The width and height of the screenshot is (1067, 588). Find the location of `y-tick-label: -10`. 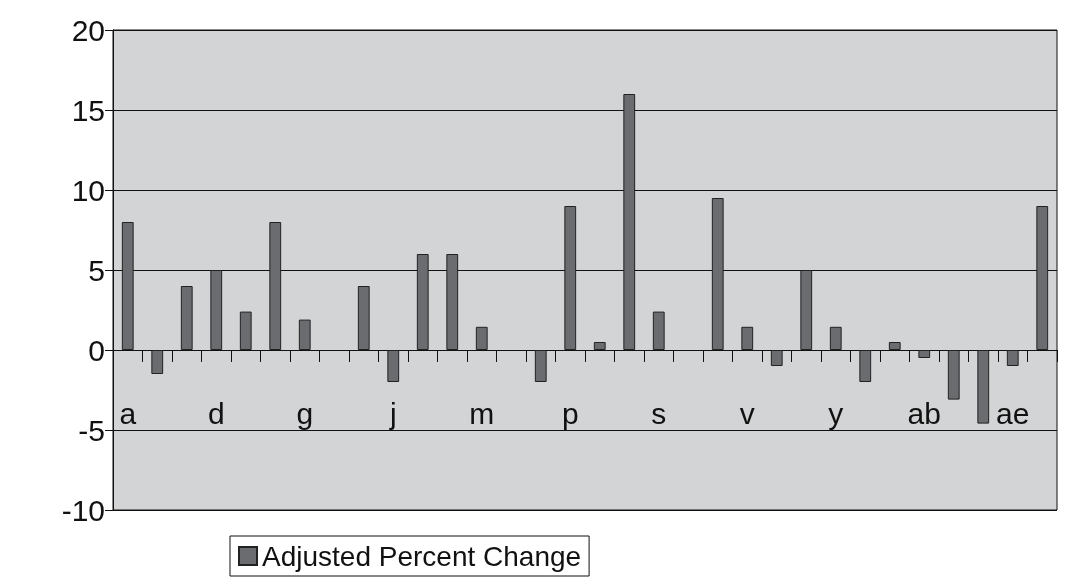

y-tick-label: -10 is located at coordinates (83, 510).